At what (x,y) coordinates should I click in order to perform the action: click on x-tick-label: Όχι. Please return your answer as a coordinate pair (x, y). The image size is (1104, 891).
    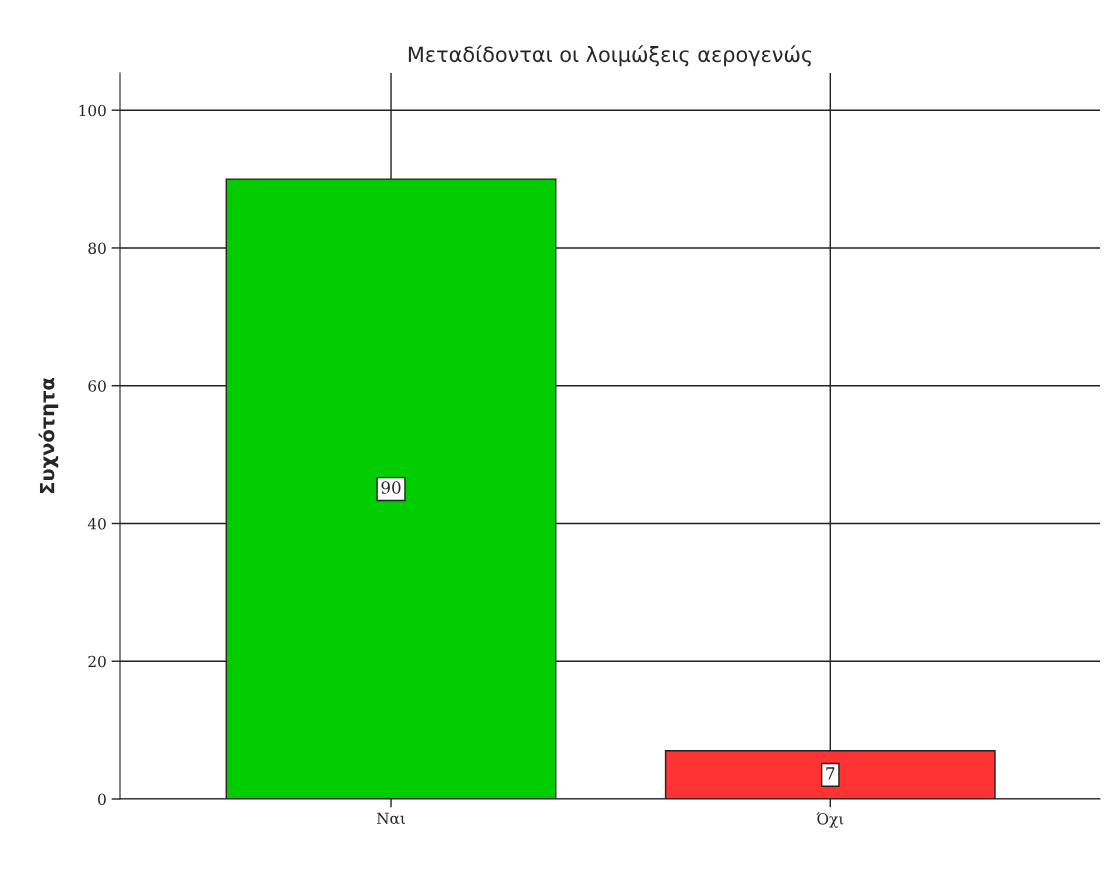
    Looking at the image, I should click on (830, 820).